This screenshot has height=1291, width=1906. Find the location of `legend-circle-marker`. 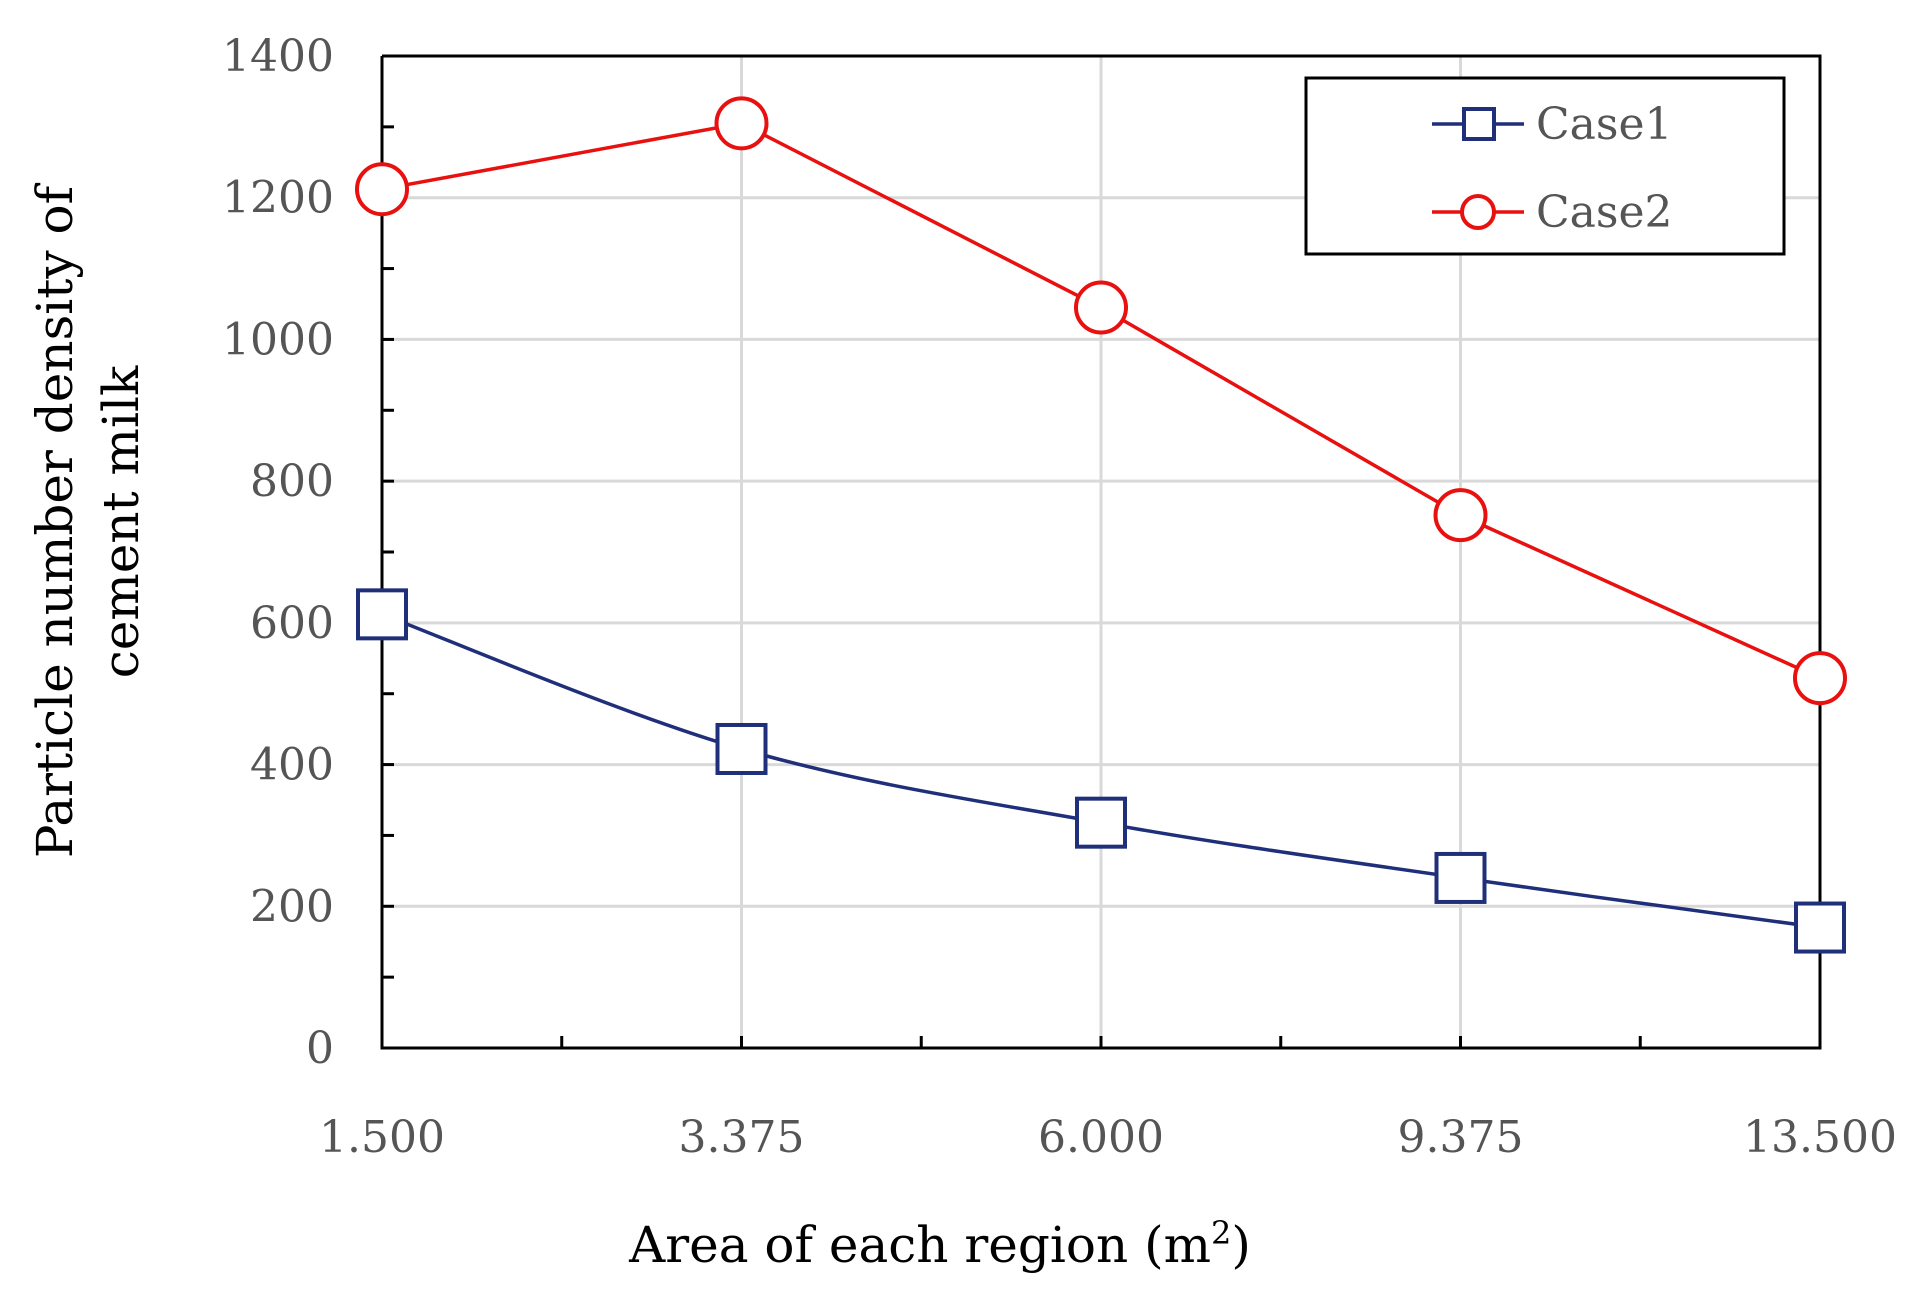

legend-circle-marker is located at coordinates (1478, 212).